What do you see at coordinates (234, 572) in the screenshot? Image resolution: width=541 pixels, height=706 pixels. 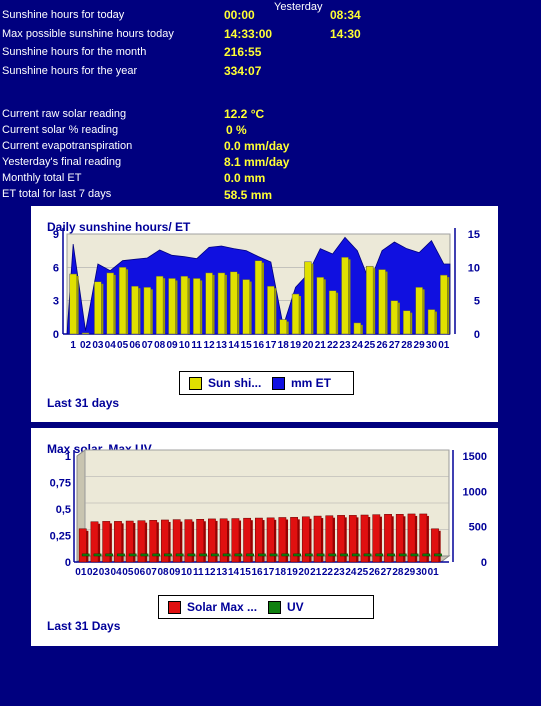 I see `chart2-xtick: 14` at bounding box center [234, 572].